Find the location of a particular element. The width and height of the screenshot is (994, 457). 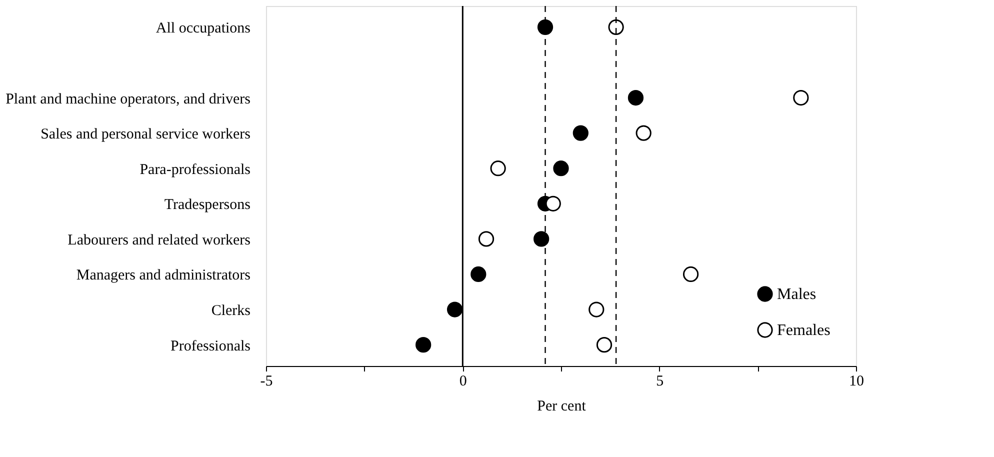

x-tick-label: -5 is located at coordinates (266, 382).